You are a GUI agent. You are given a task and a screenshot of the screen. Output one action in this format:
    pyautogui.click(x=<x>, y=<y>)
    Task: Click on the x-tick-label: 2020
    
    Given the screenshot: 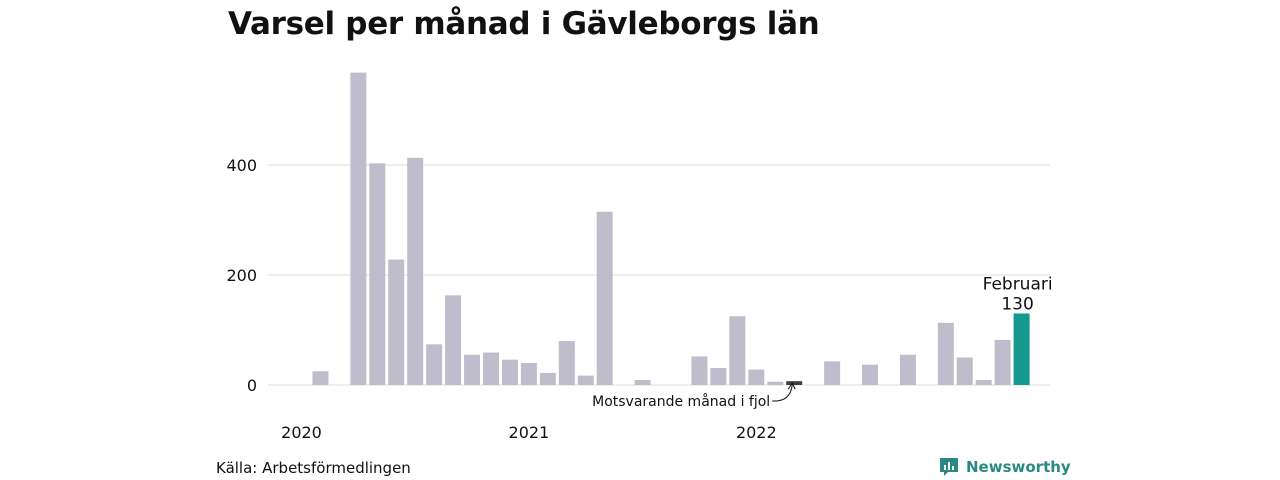 What is the action you would take?
    pyautogui.click(x=301, y=432)
    